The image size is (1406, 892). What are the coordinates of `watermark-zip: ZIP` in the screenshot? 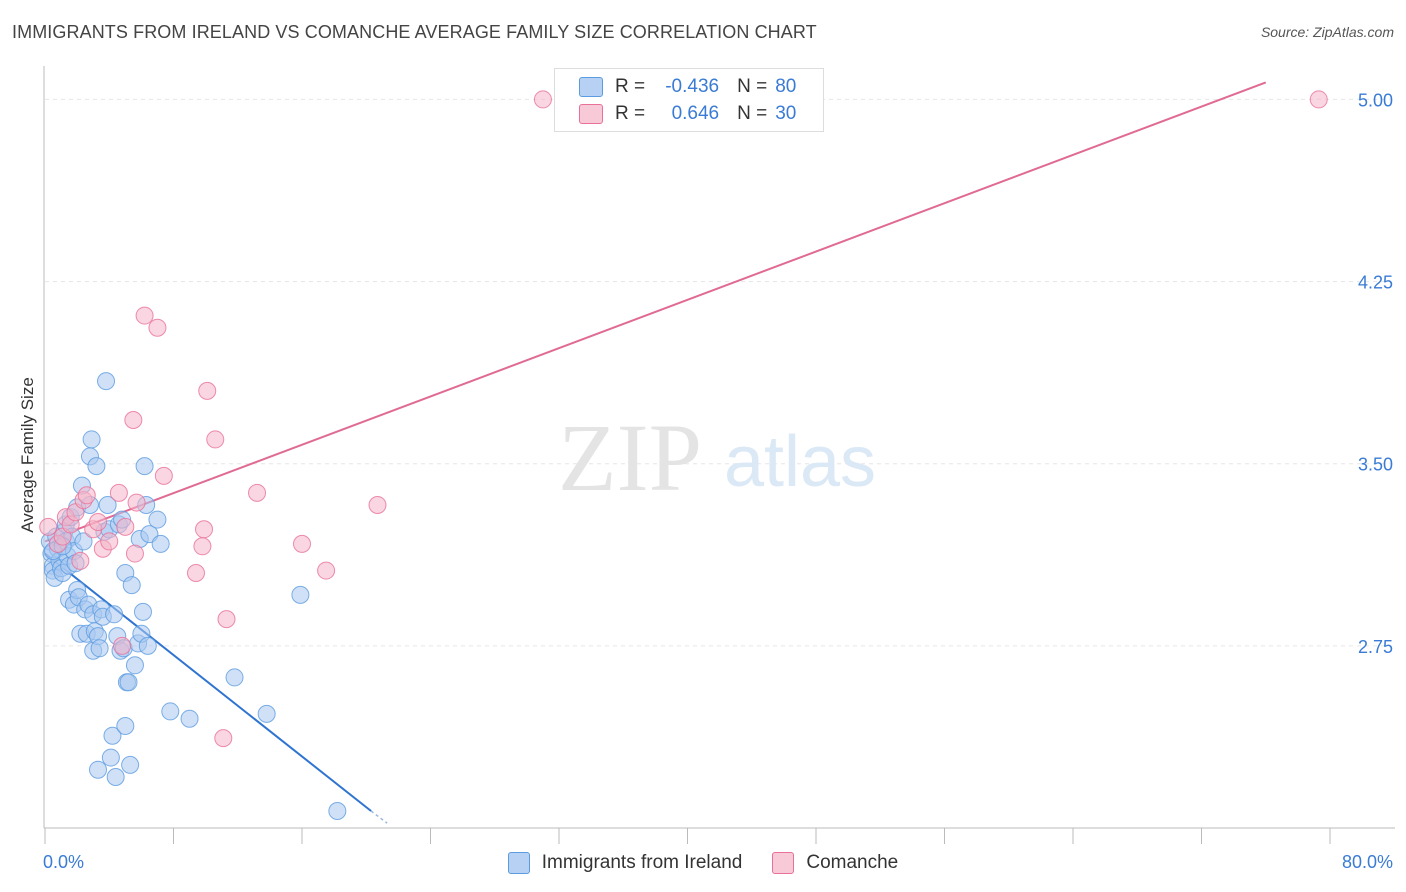 It's located at (630, 457).